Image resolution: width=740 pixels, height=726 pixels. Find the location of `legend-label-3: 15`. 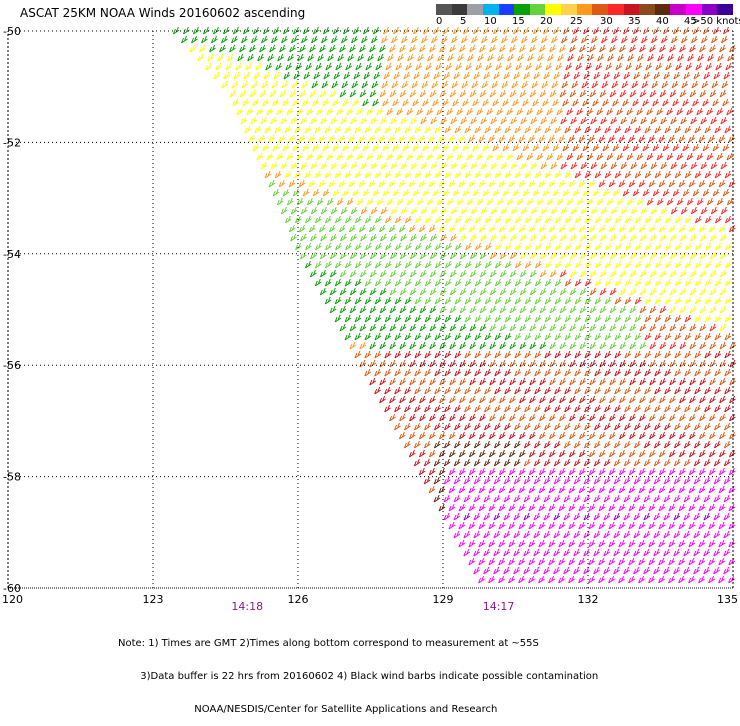

legend-label-3: 15 is located at coordinates (518, 21).